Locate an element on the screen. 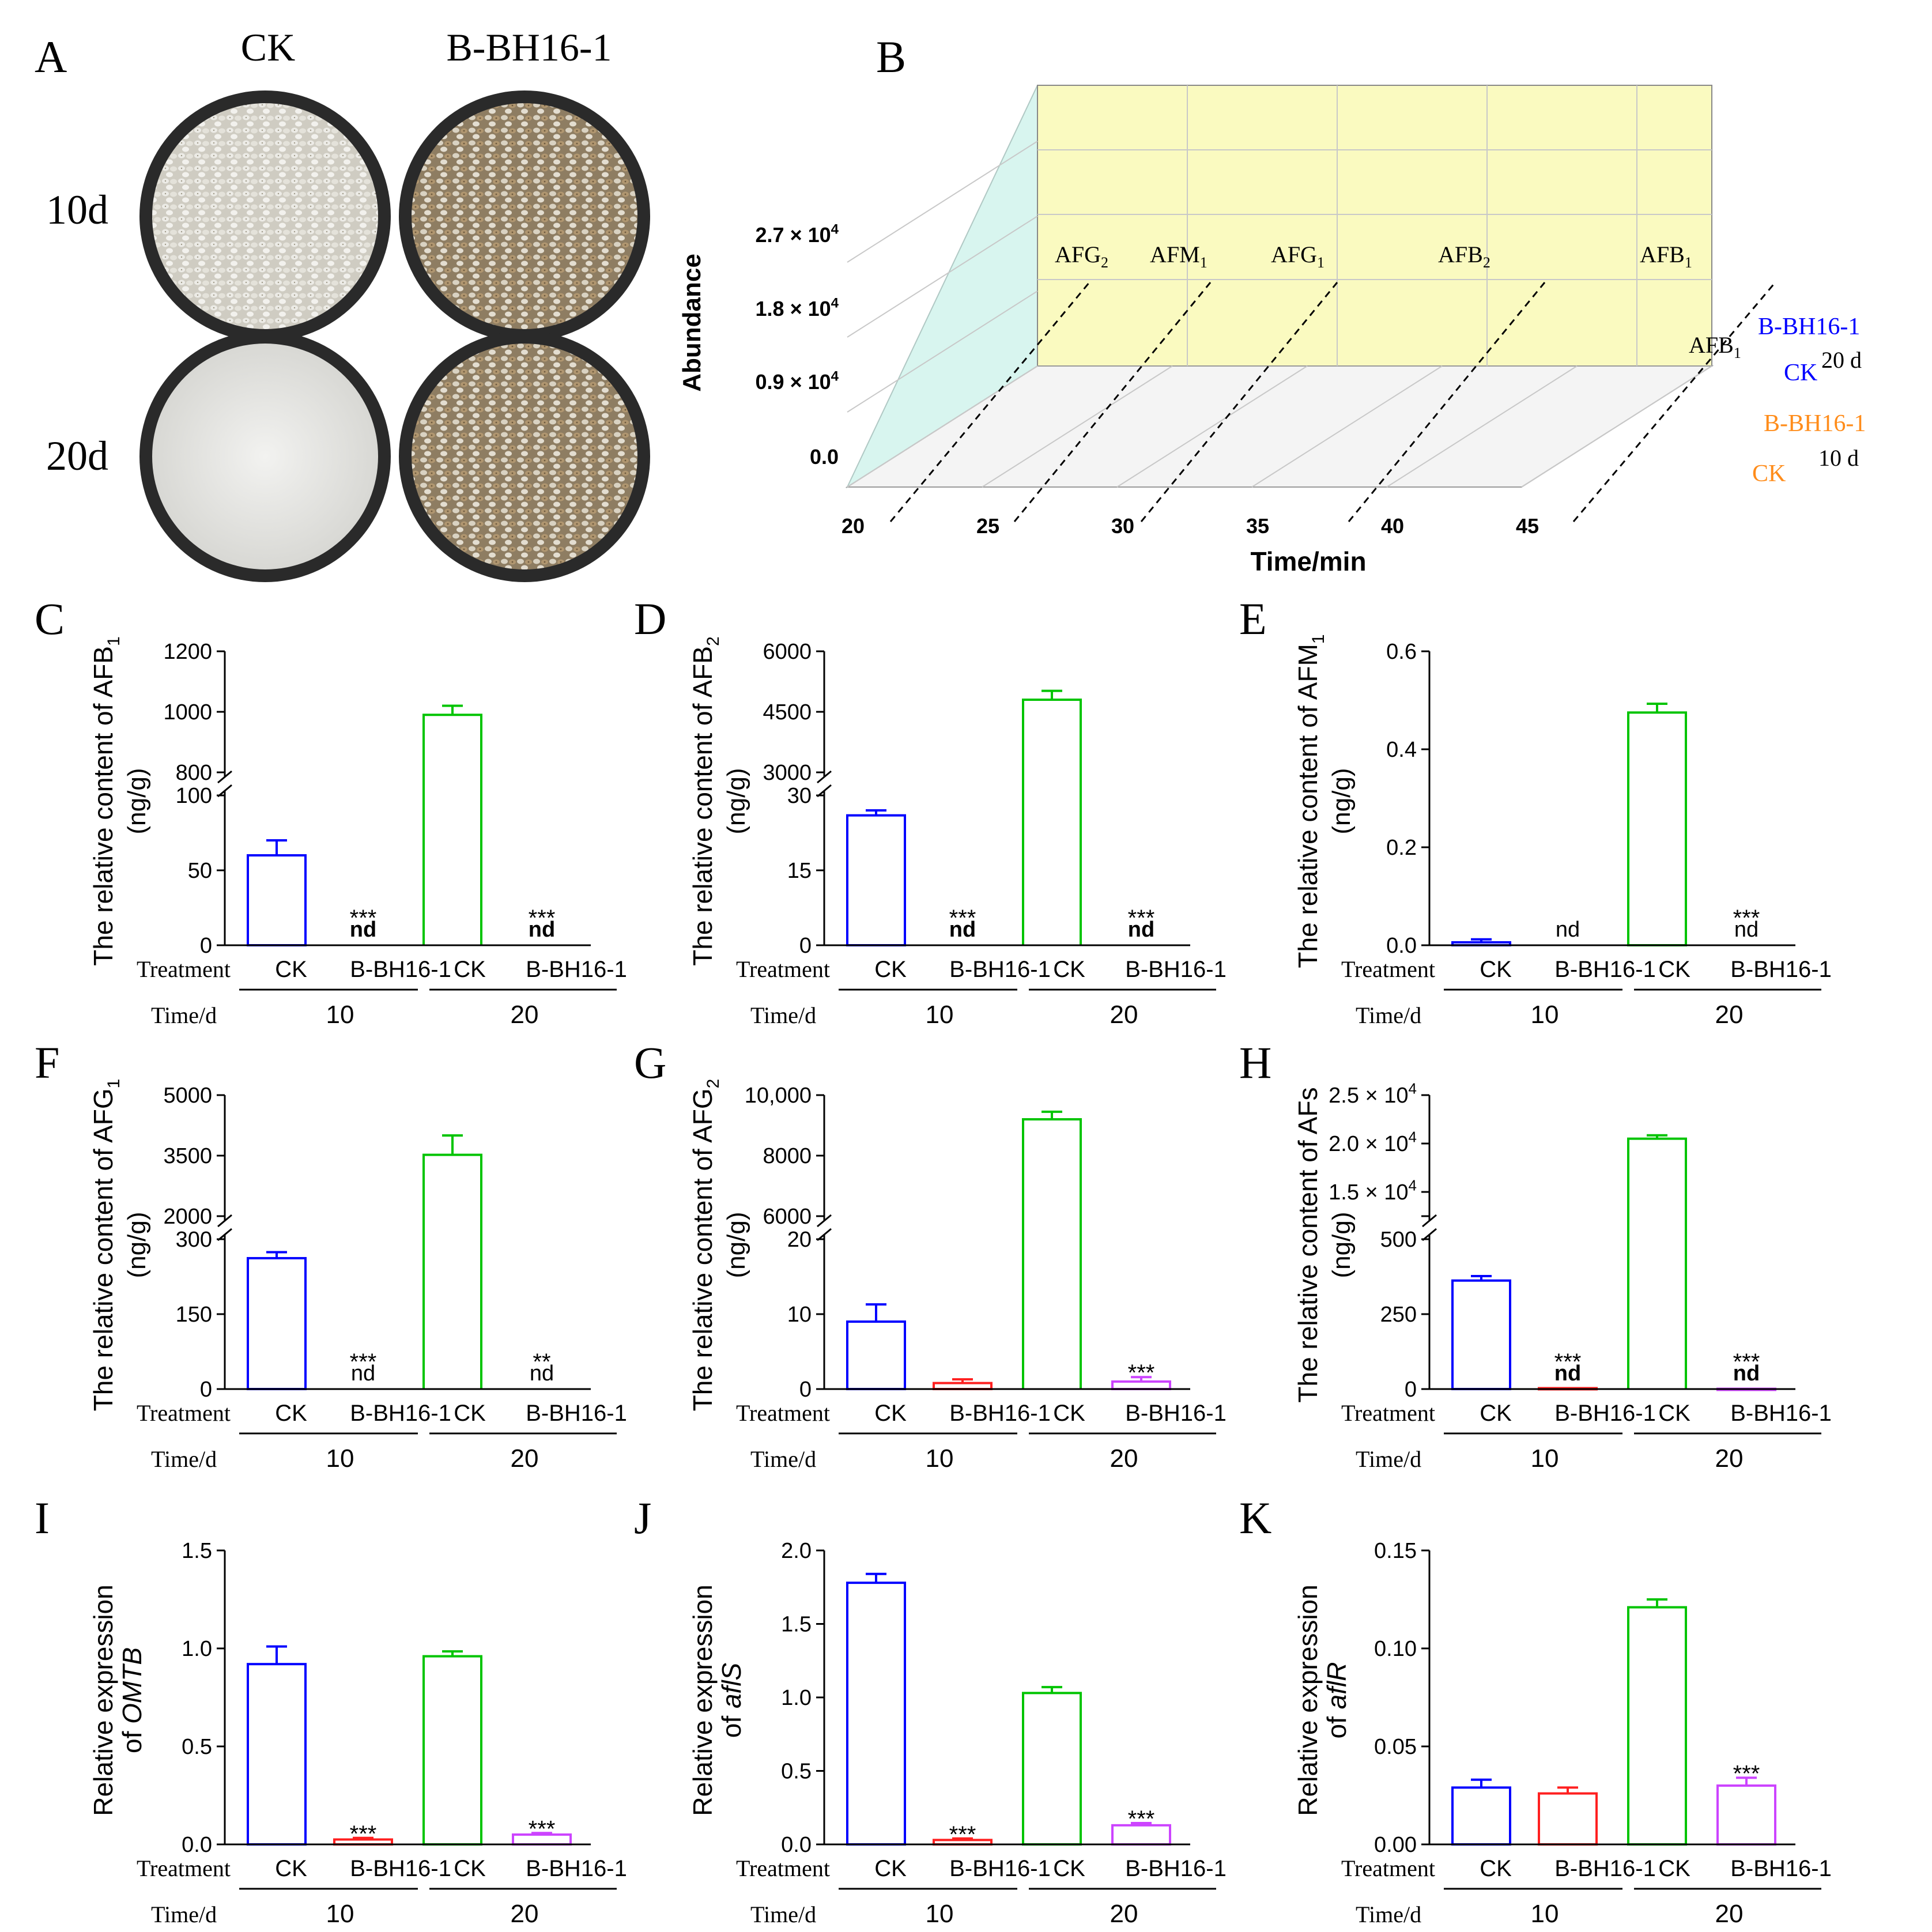  trace-label-bbh-20d: B-BH16-1 is located at coordinates (1809, 327).